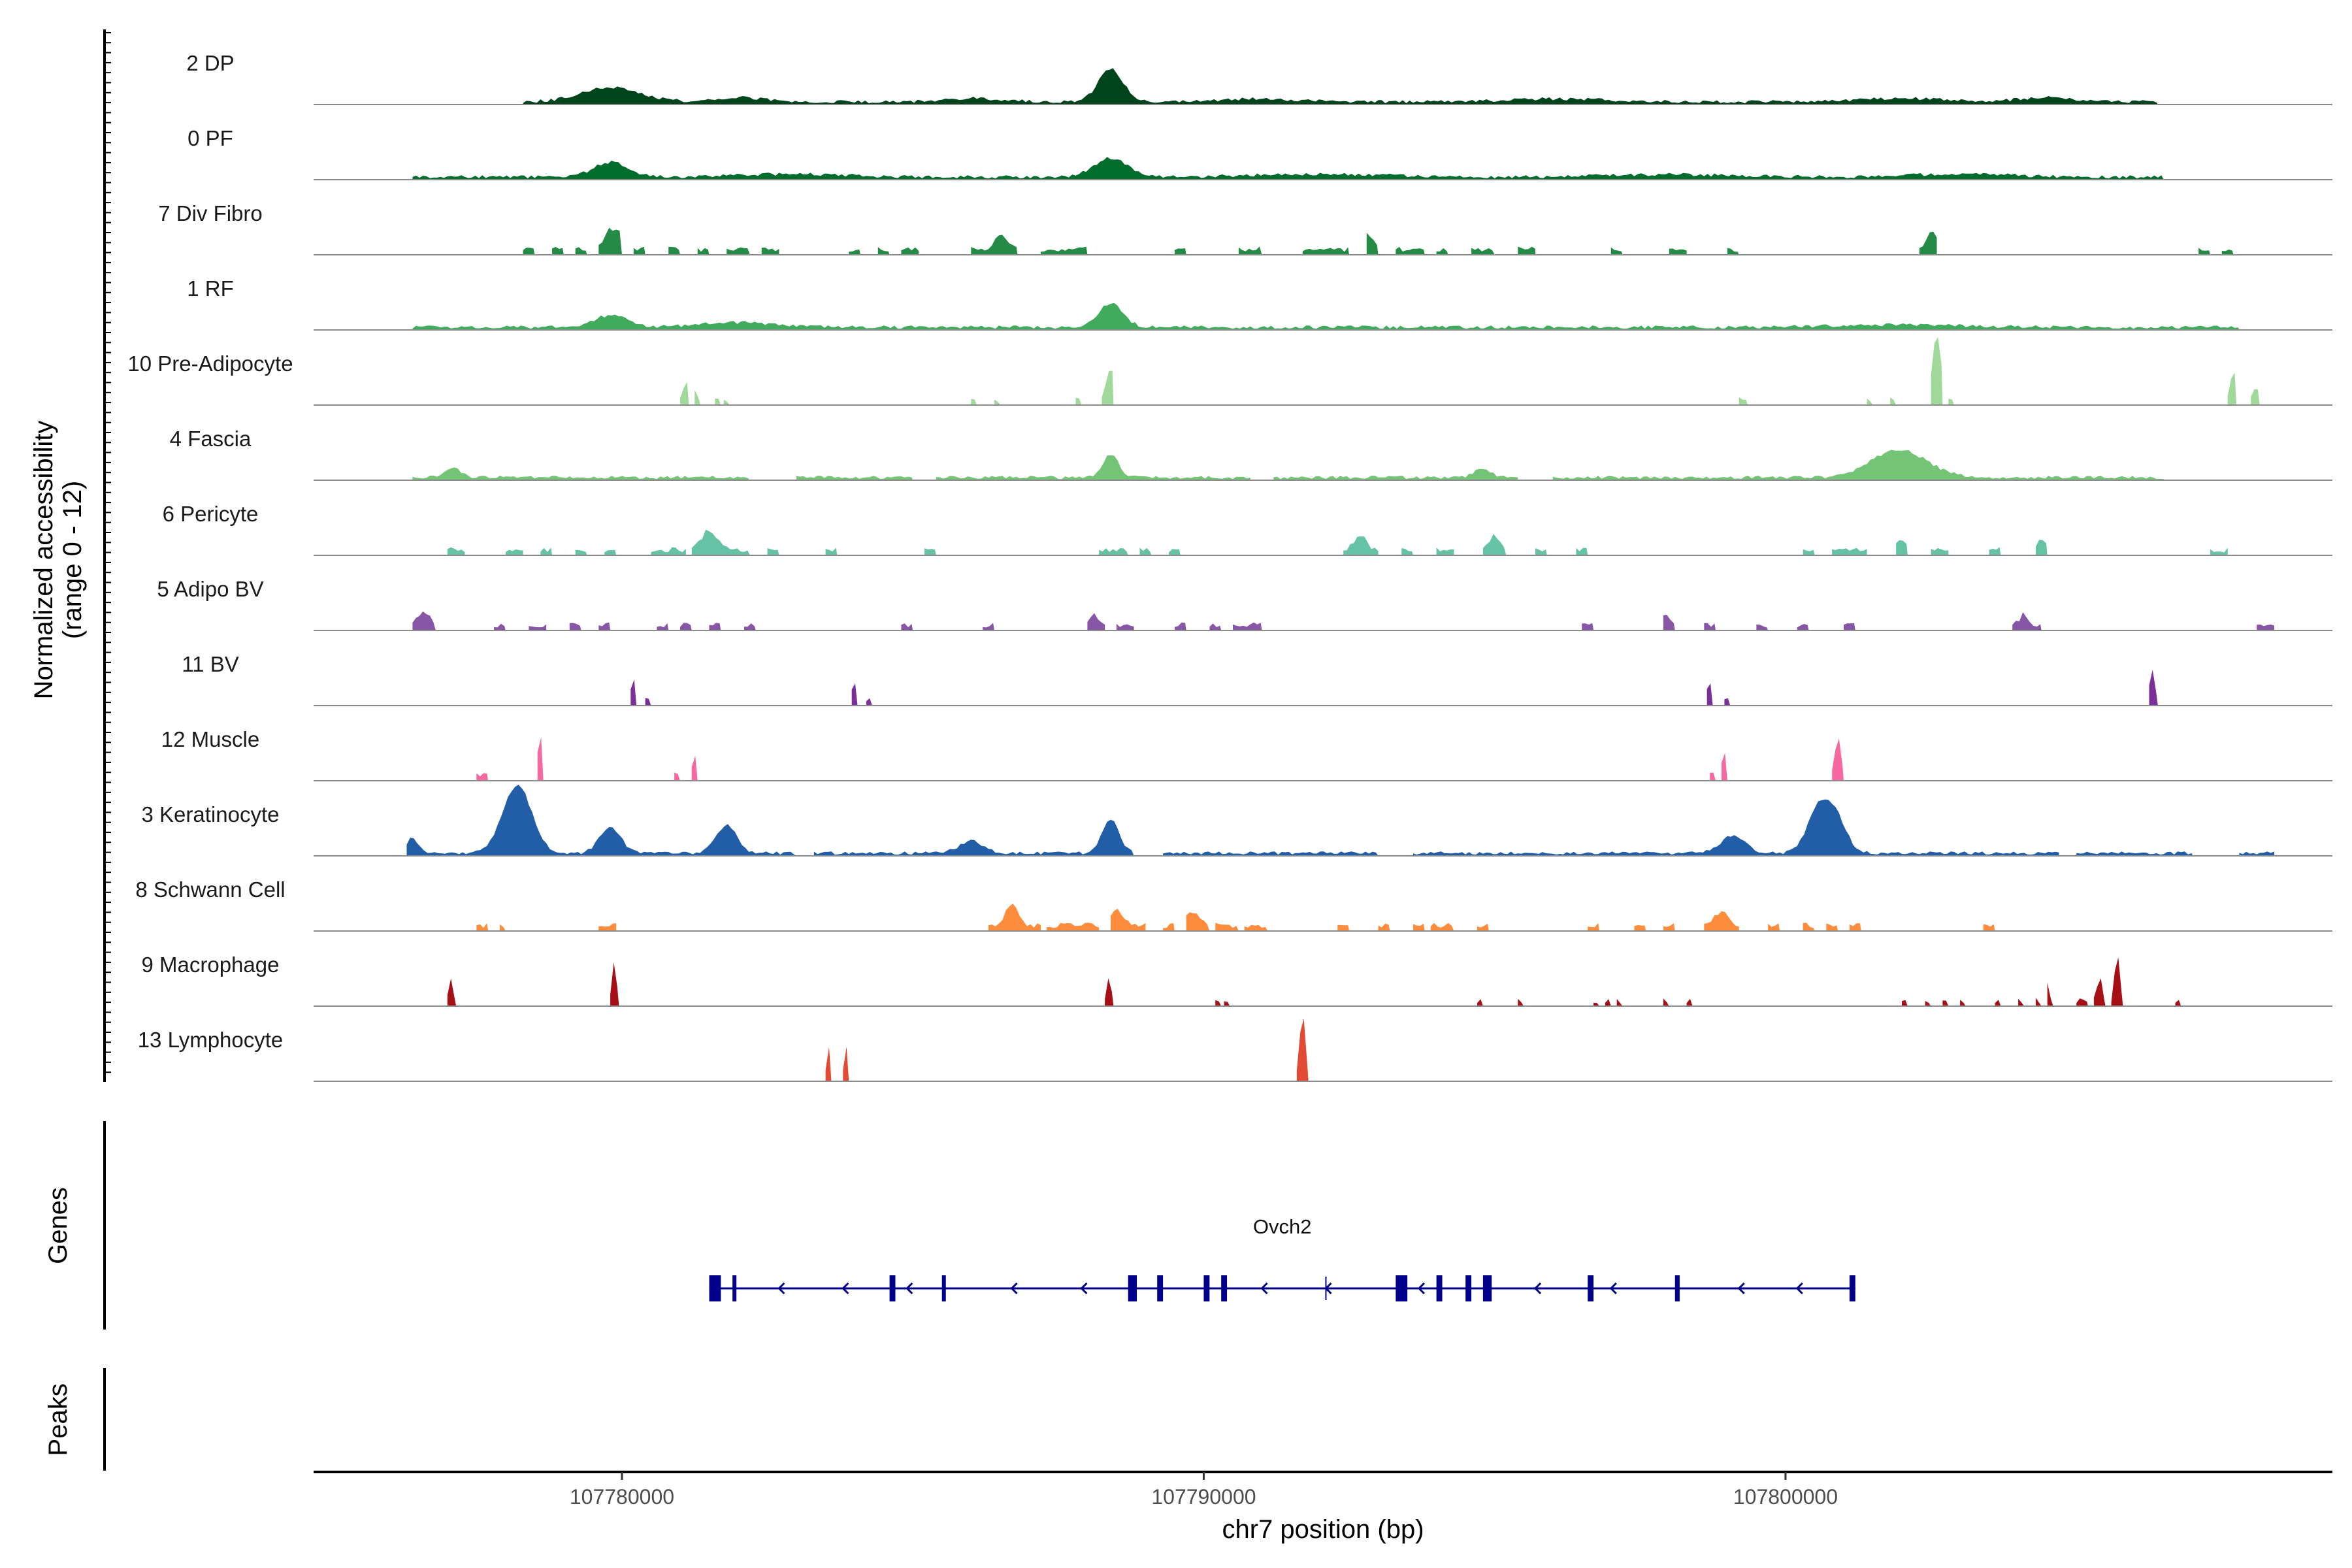  I want to click on genes-panel-label: Genes, so click(58, 1225).